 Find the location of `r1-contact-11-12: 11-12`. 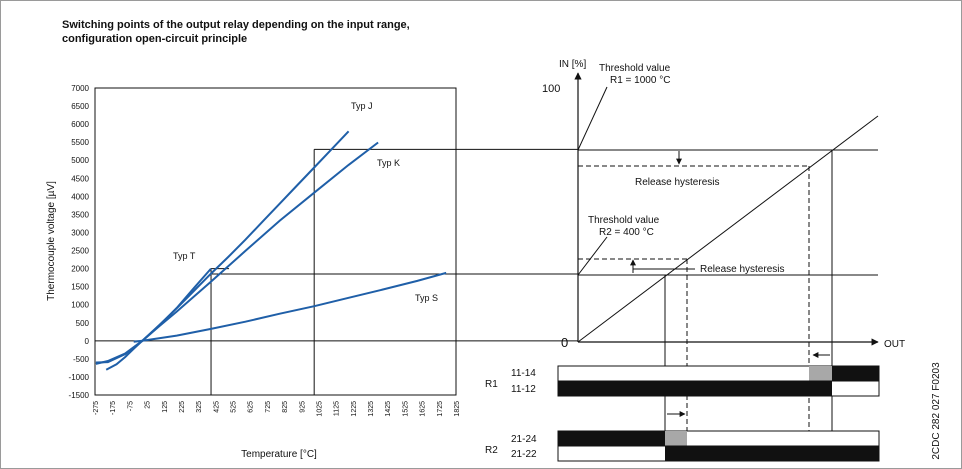

r1-contact-11-12: 11-12 is located at coordinates (523, 389).